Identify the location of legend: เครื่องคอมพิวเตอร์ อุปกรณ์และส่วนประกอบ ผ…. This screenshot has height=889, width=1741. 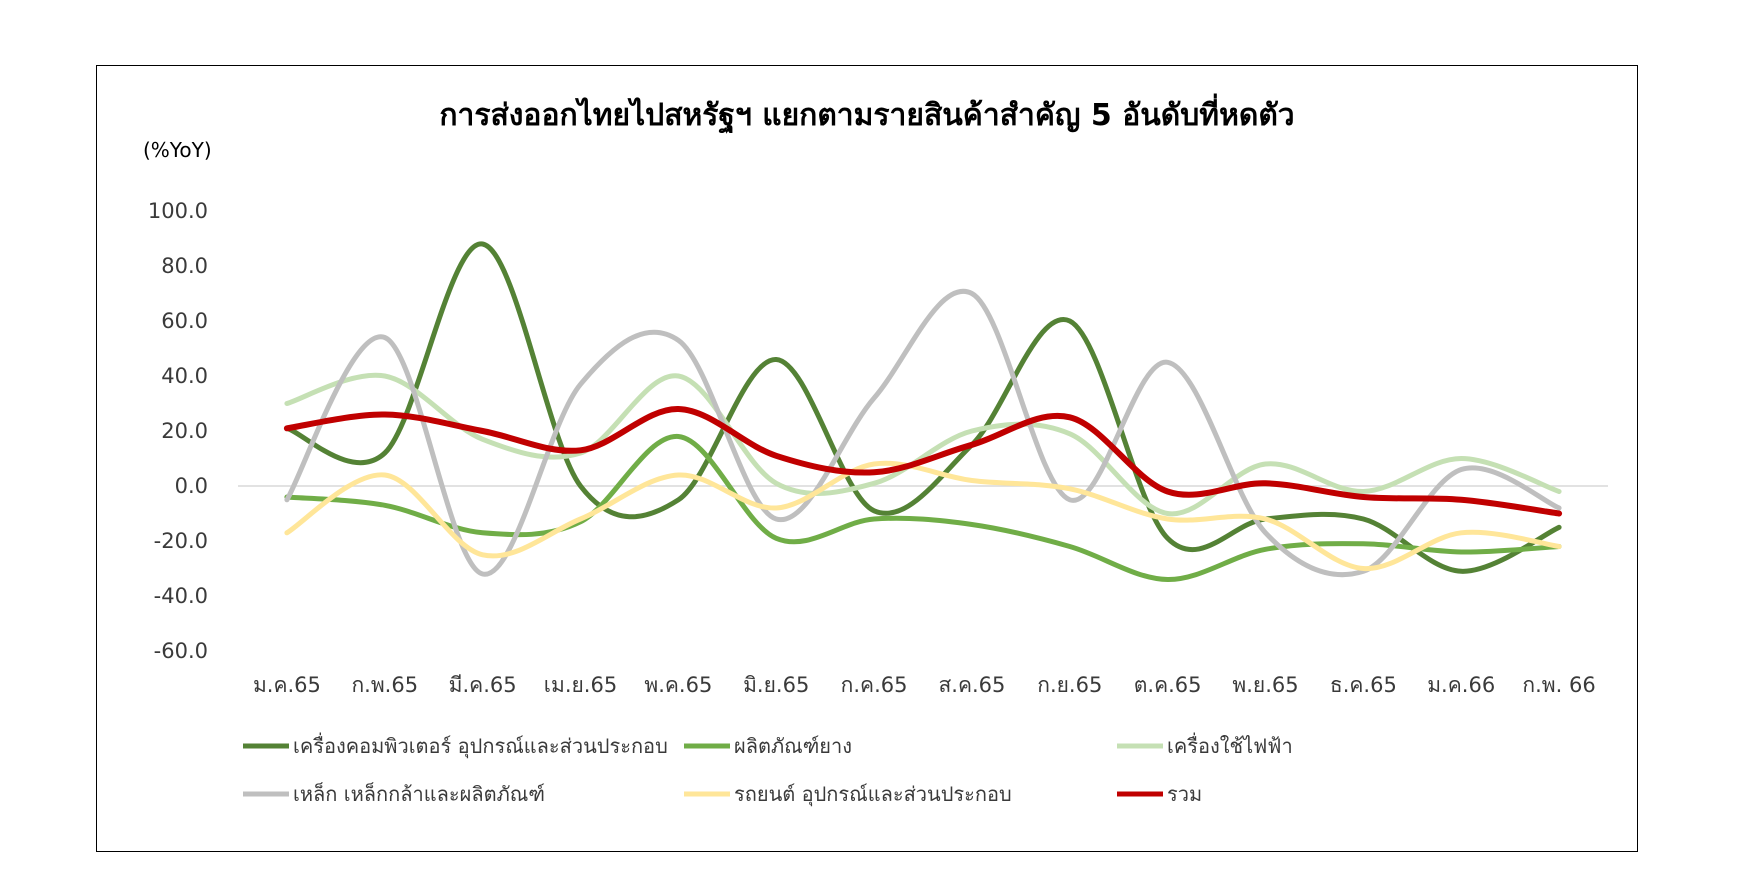
(768, 769).